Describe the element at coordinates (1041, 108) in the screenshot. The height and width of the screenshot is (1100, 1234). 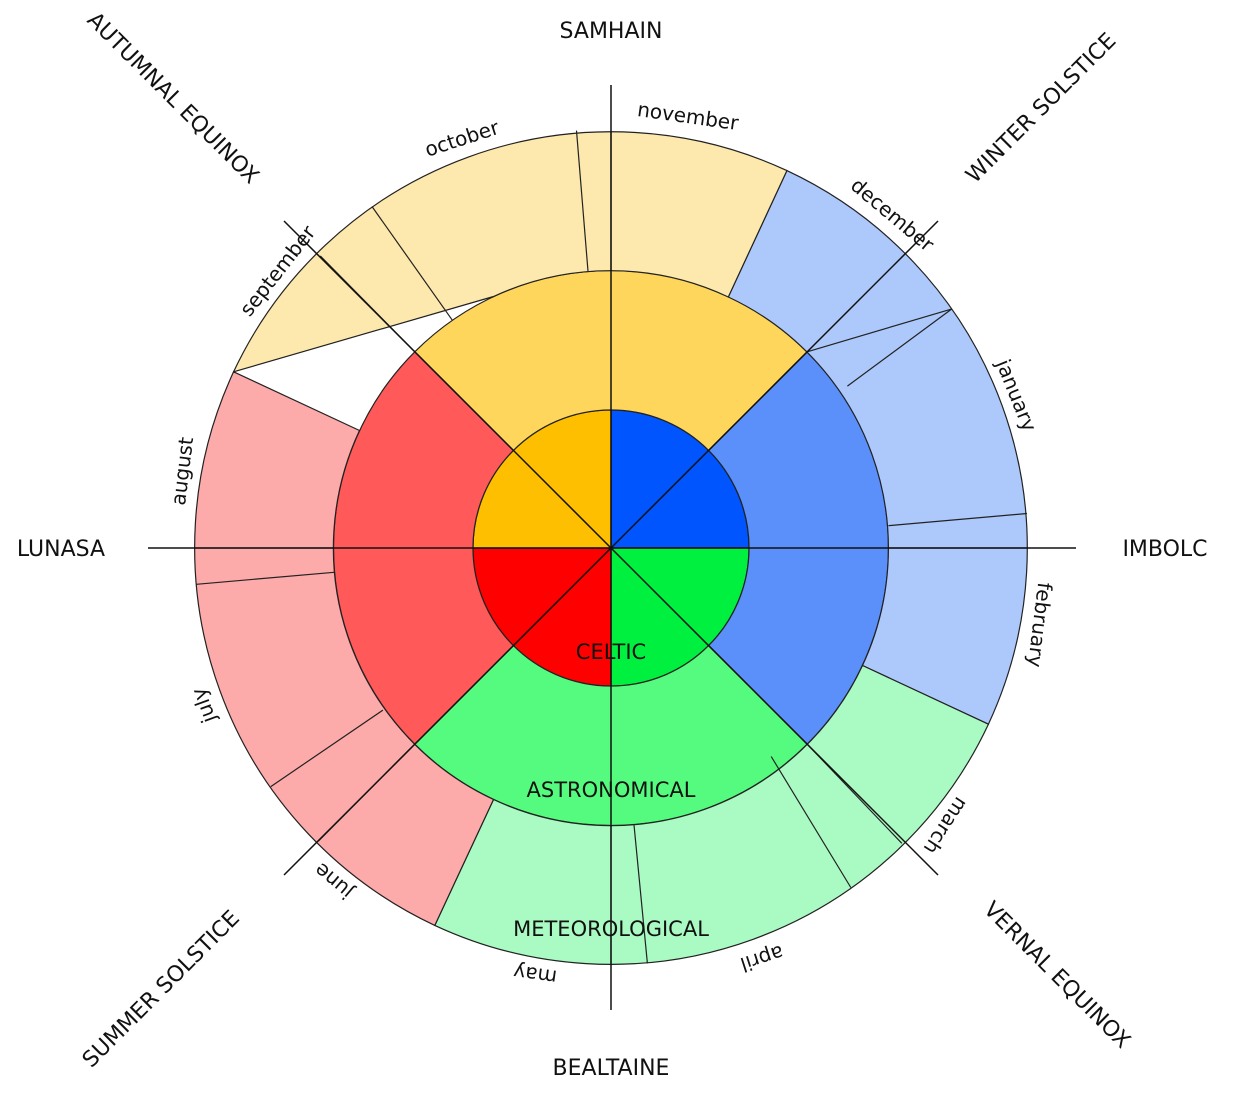
I see `label-winter-solstice: WINTER SOLSTICE` at that location.